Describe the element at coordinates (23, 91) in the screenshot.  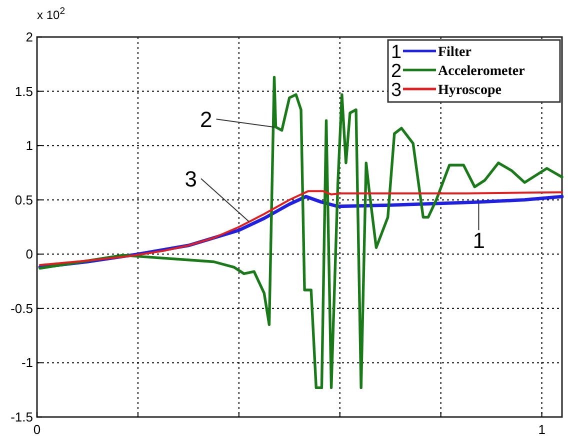
I see `y-tick-label: 1.5` at that location.